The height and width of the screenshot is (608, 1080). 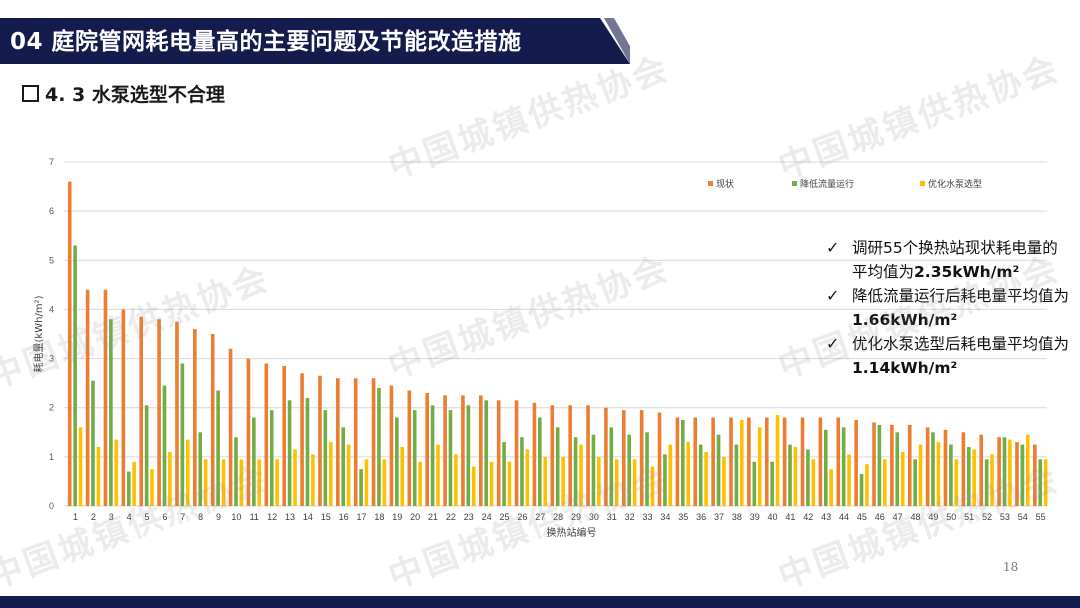 I want to click on page-title: 04 庭院管网耗电量高的主要问题及节能改造措施, so click(x=266, y=42).